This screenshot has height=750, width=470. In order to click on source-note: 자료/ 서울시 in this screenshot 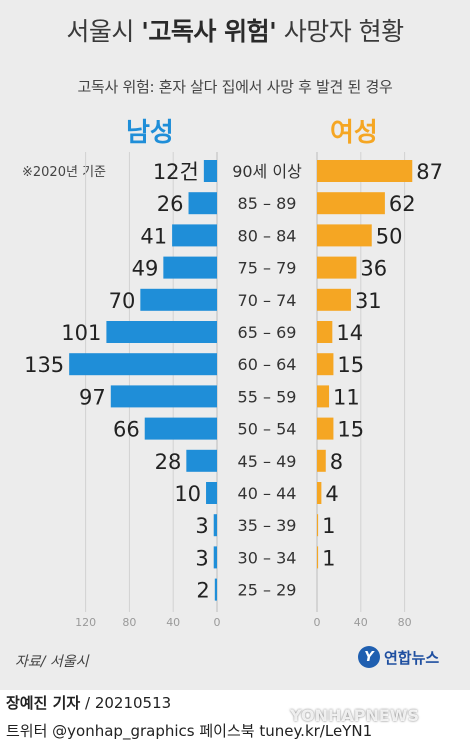, I will do `click(52, 662)`.